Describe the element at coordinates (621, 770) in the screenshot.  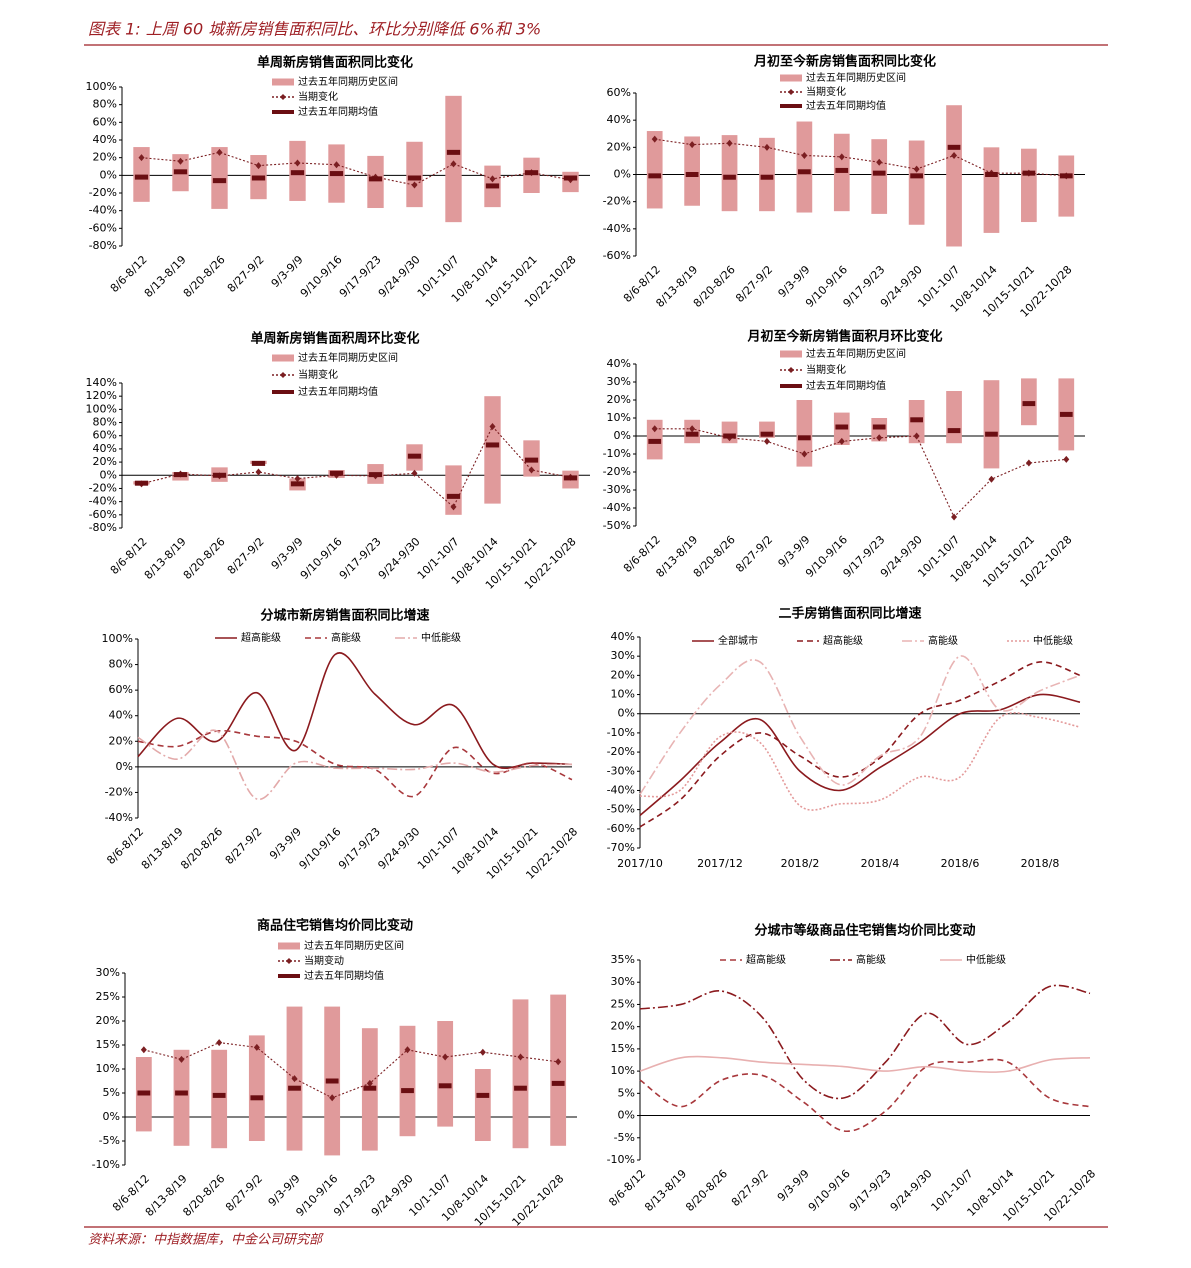
I see `y-tick-label: -30%` at that location.